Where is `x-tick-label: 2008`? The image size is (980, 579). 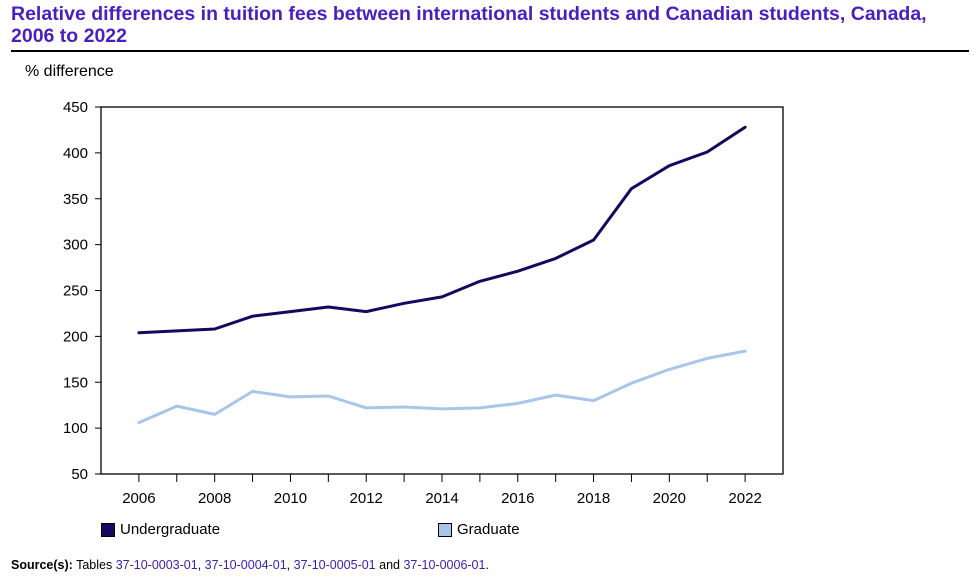 x-tick-label: 2008 is located at coordinates (214, 498).